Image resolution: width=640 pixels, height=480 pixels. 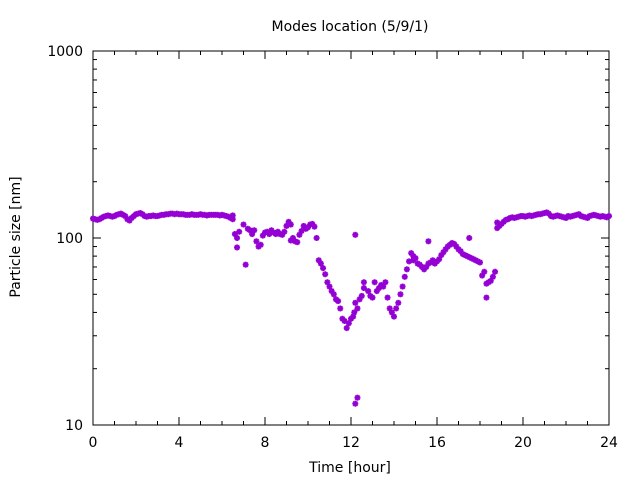 I want to click on x-tick-label: 20, so click(x=523, y=443).